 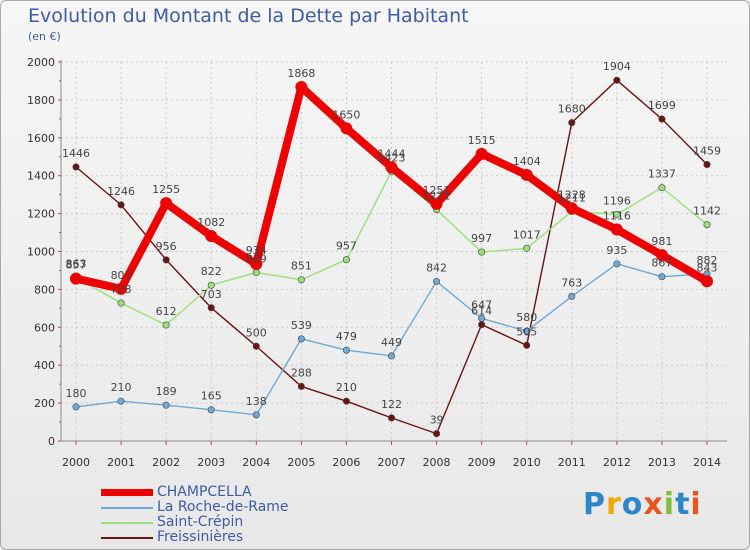 What do you see at coordinates (76, 263) in the screenshot?
I see `data-label-saint-crepin: 863` at bounding box center [76, 263].